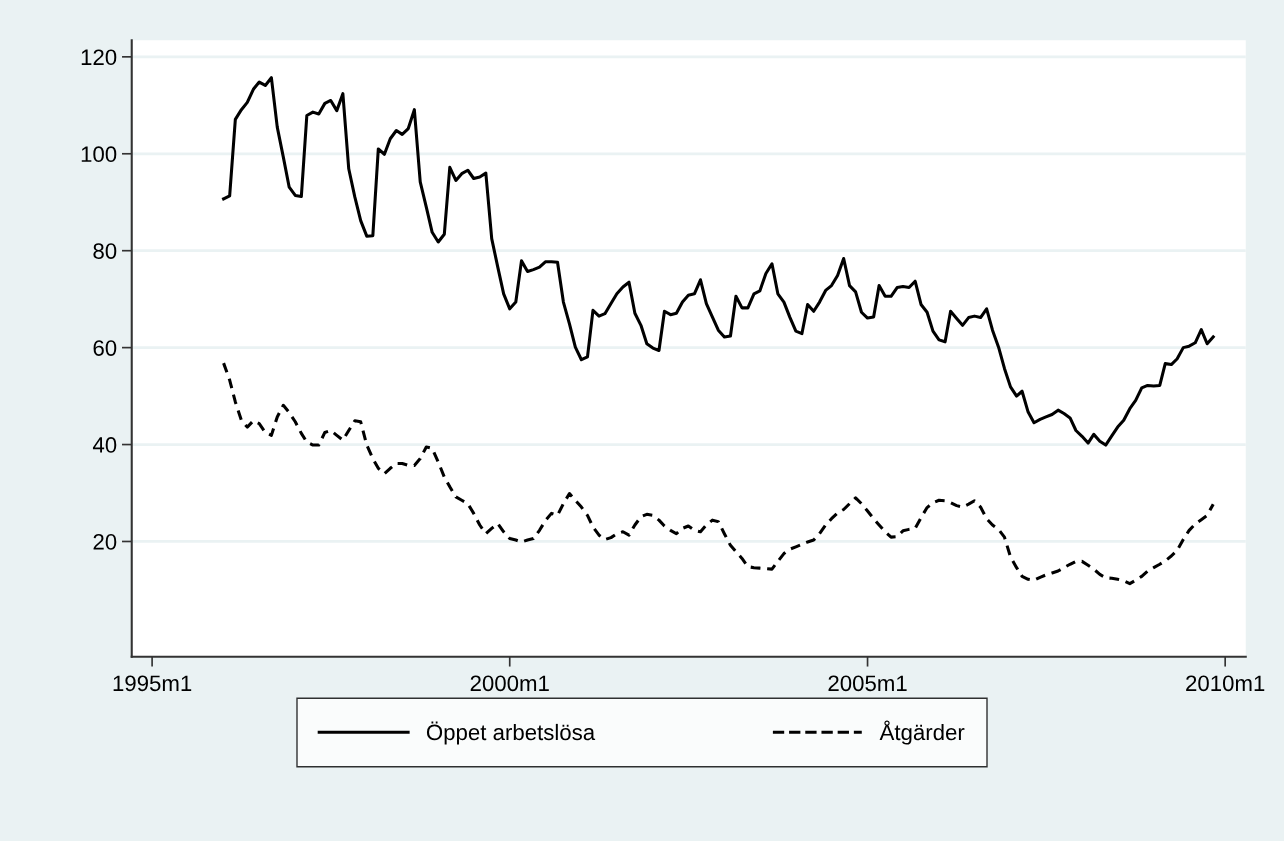  Describe the element at coordinates (105, 348) in the screenshot. I see `y-tick-label: 60` at that location.